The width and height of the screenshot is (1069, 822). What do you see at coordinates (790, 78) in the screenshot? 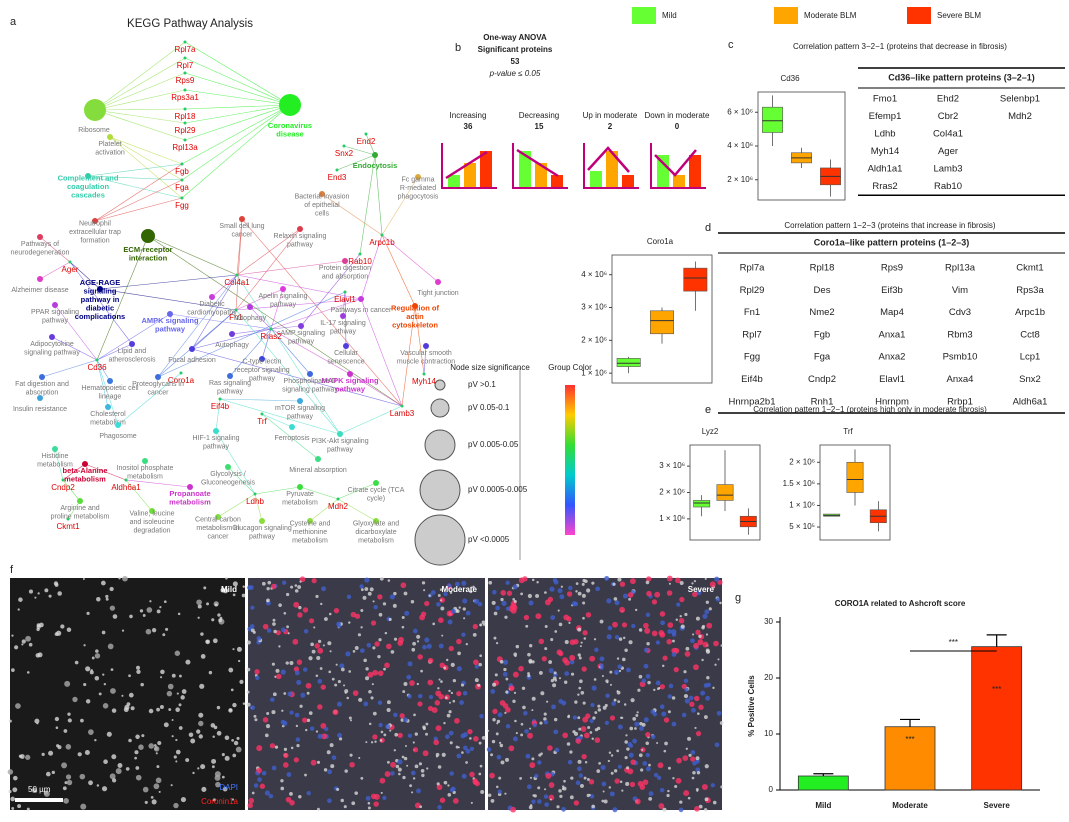
I see `plot-title: Cd36` at bounding box center [790, 78].